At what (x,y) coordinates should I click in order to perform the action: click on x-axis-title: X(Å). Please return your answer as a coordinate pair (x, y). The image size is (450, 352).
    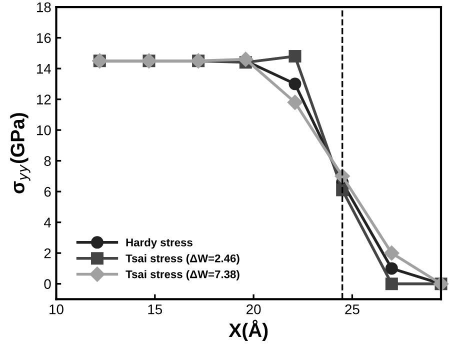
    Looking at the image, I should click on (248, 330).